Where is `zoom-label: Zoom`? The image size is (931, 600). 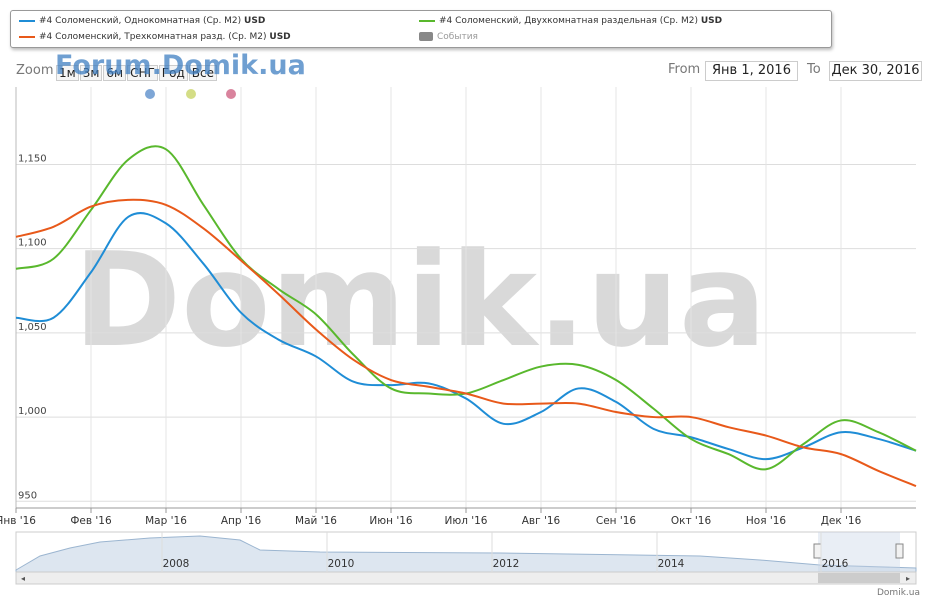
zoom-label: Zoom is located at coordinates (35, 70).